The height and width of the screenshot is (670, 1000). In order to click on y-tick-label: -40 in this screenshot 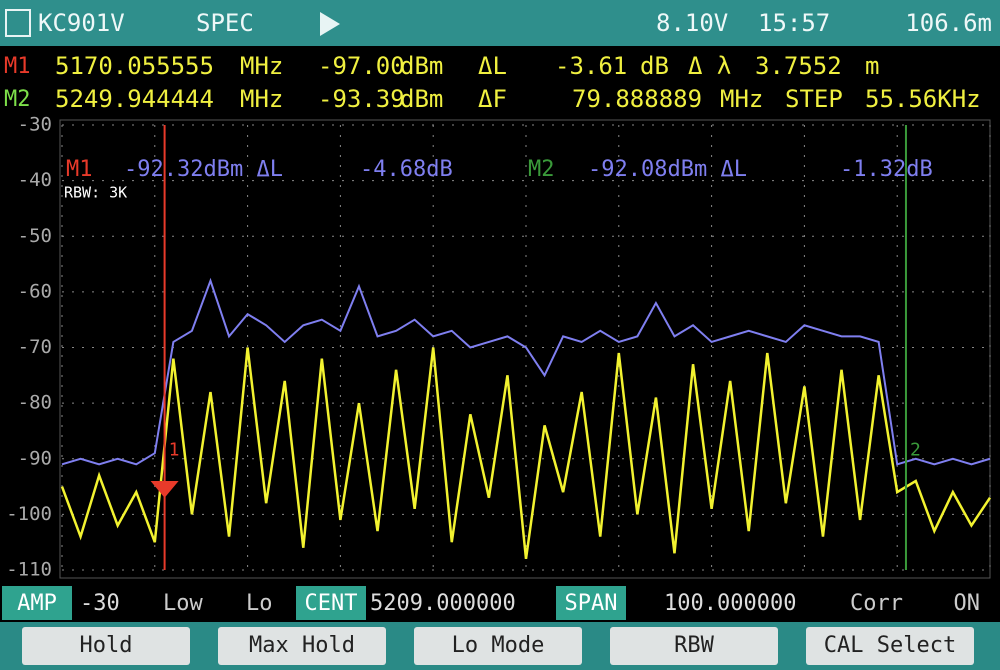, I will do `click(35, 180)`.